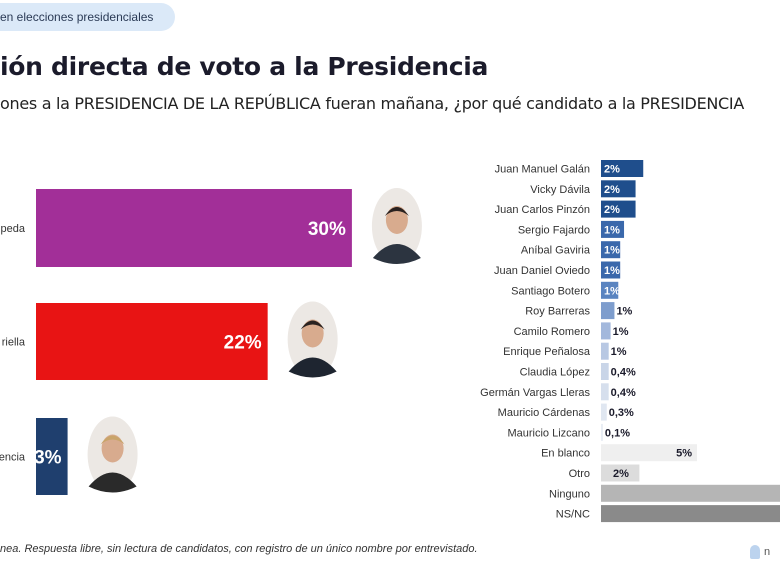  I want to click on category-label: Claudia López, so click(555, 373).